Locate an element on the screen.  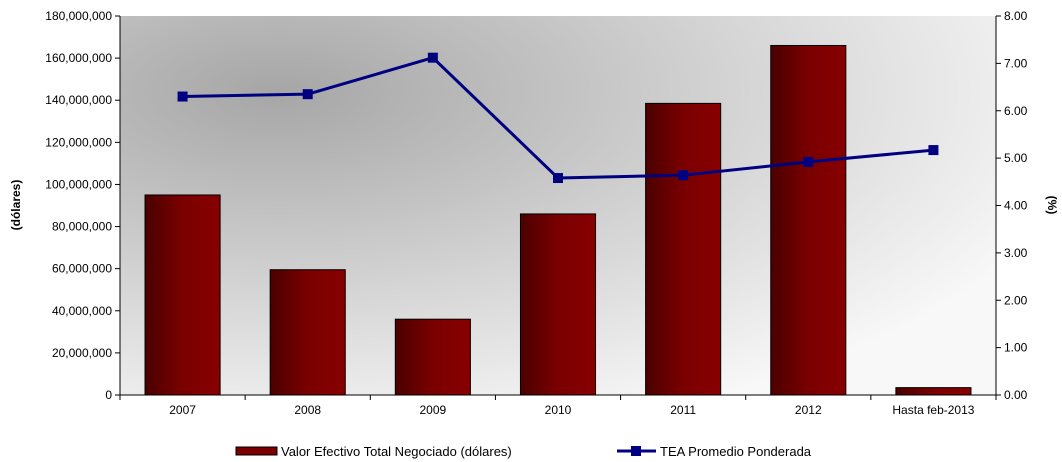
right-tick-label-4: 4.00 is located at coordinates (1016, 206).